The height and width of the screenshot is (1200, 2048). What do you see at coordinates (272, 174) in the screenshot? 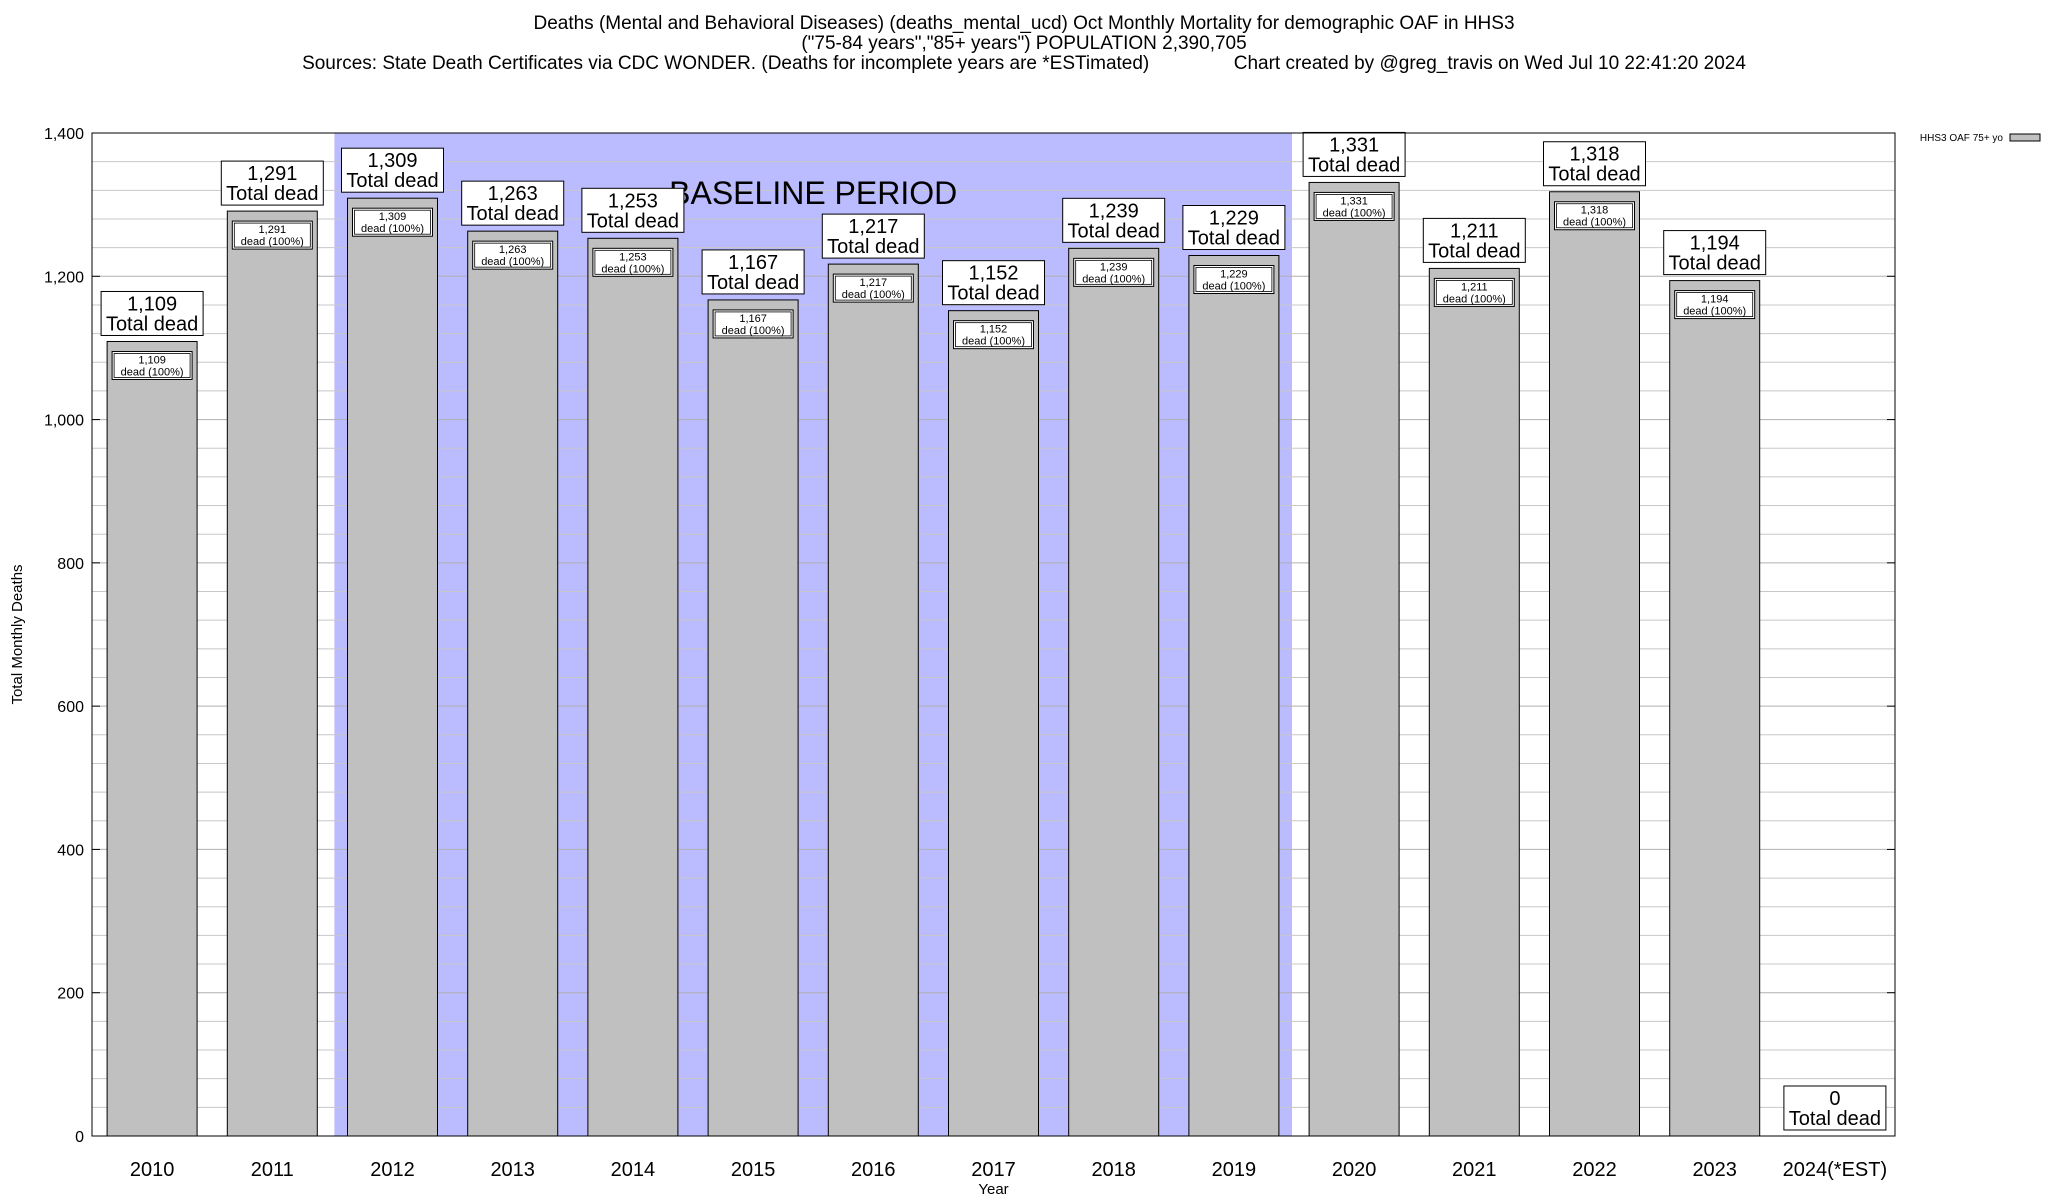
I see `bar-top-value: 1,291` at bounding box center [272, 174].